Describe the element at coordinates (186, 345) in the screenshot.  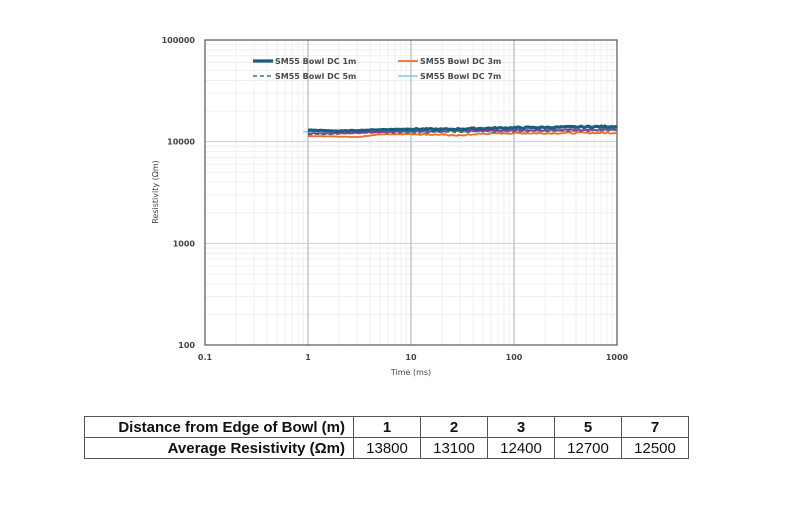
I see `y-tick-label: 100` at that location.